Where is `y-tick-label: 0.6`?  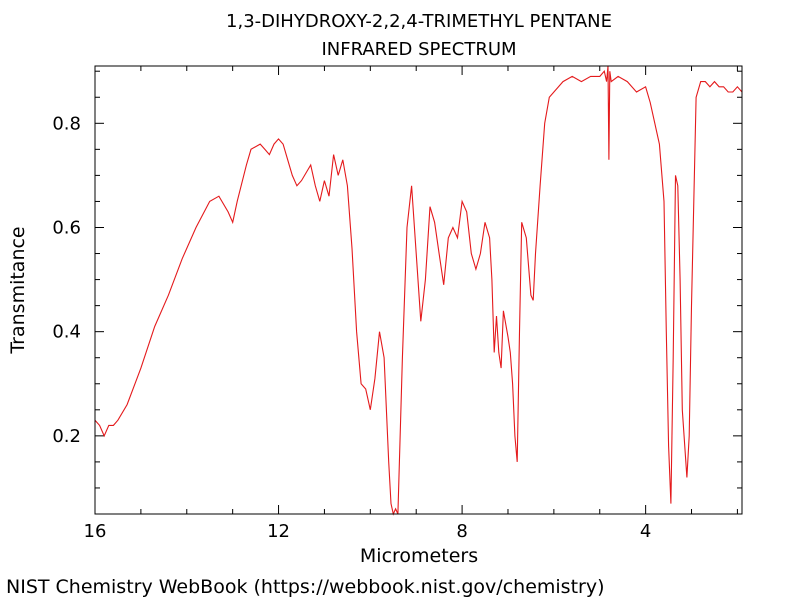 y-tick-label: 0.6 is located at coordinates (66, 227).